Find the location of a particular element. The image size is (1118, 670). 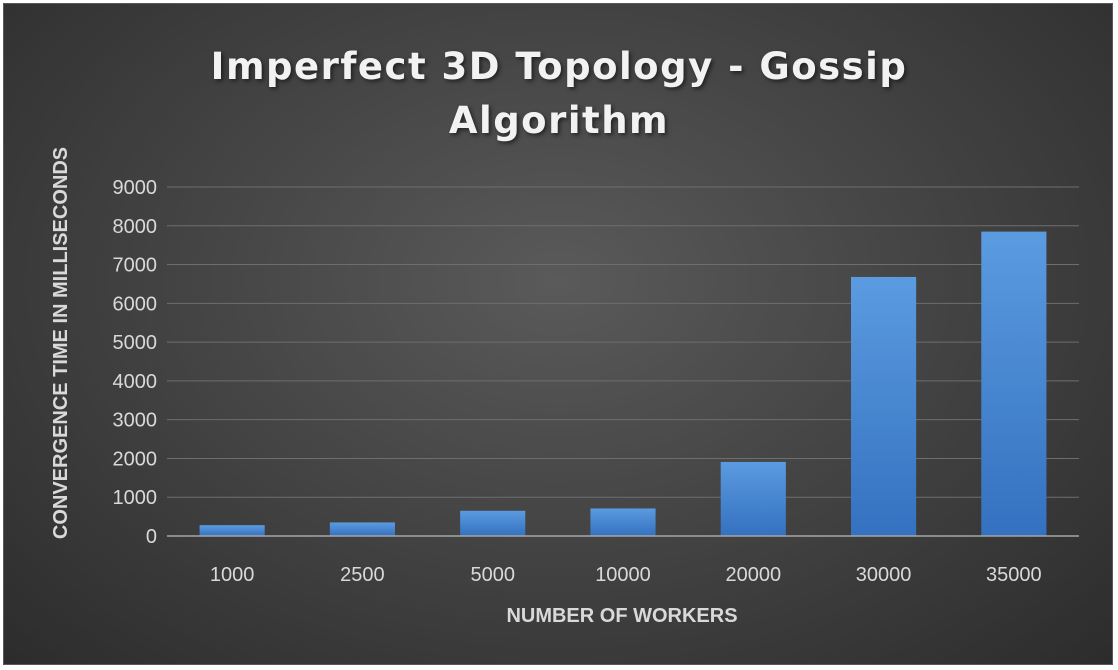

y-tick-label: 4000 is located at coordinates (135, 382).